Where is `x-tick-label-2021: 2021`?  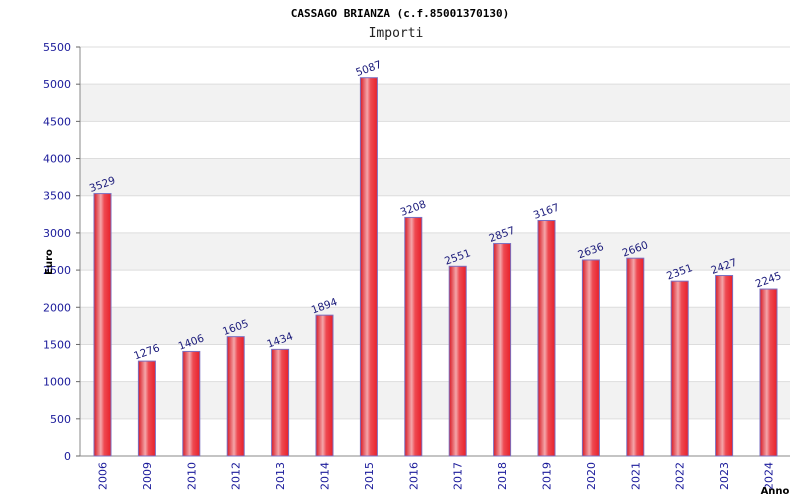 x-tick-label-2021: 2021 is located at coordinates (635, 476).